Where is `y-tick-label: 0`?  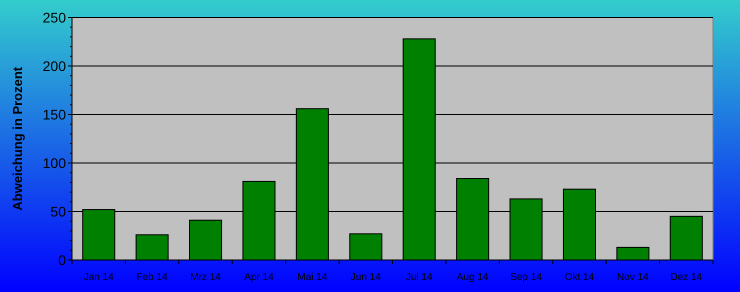
y-tick-label: 0 is located at coordinates (62, 260).